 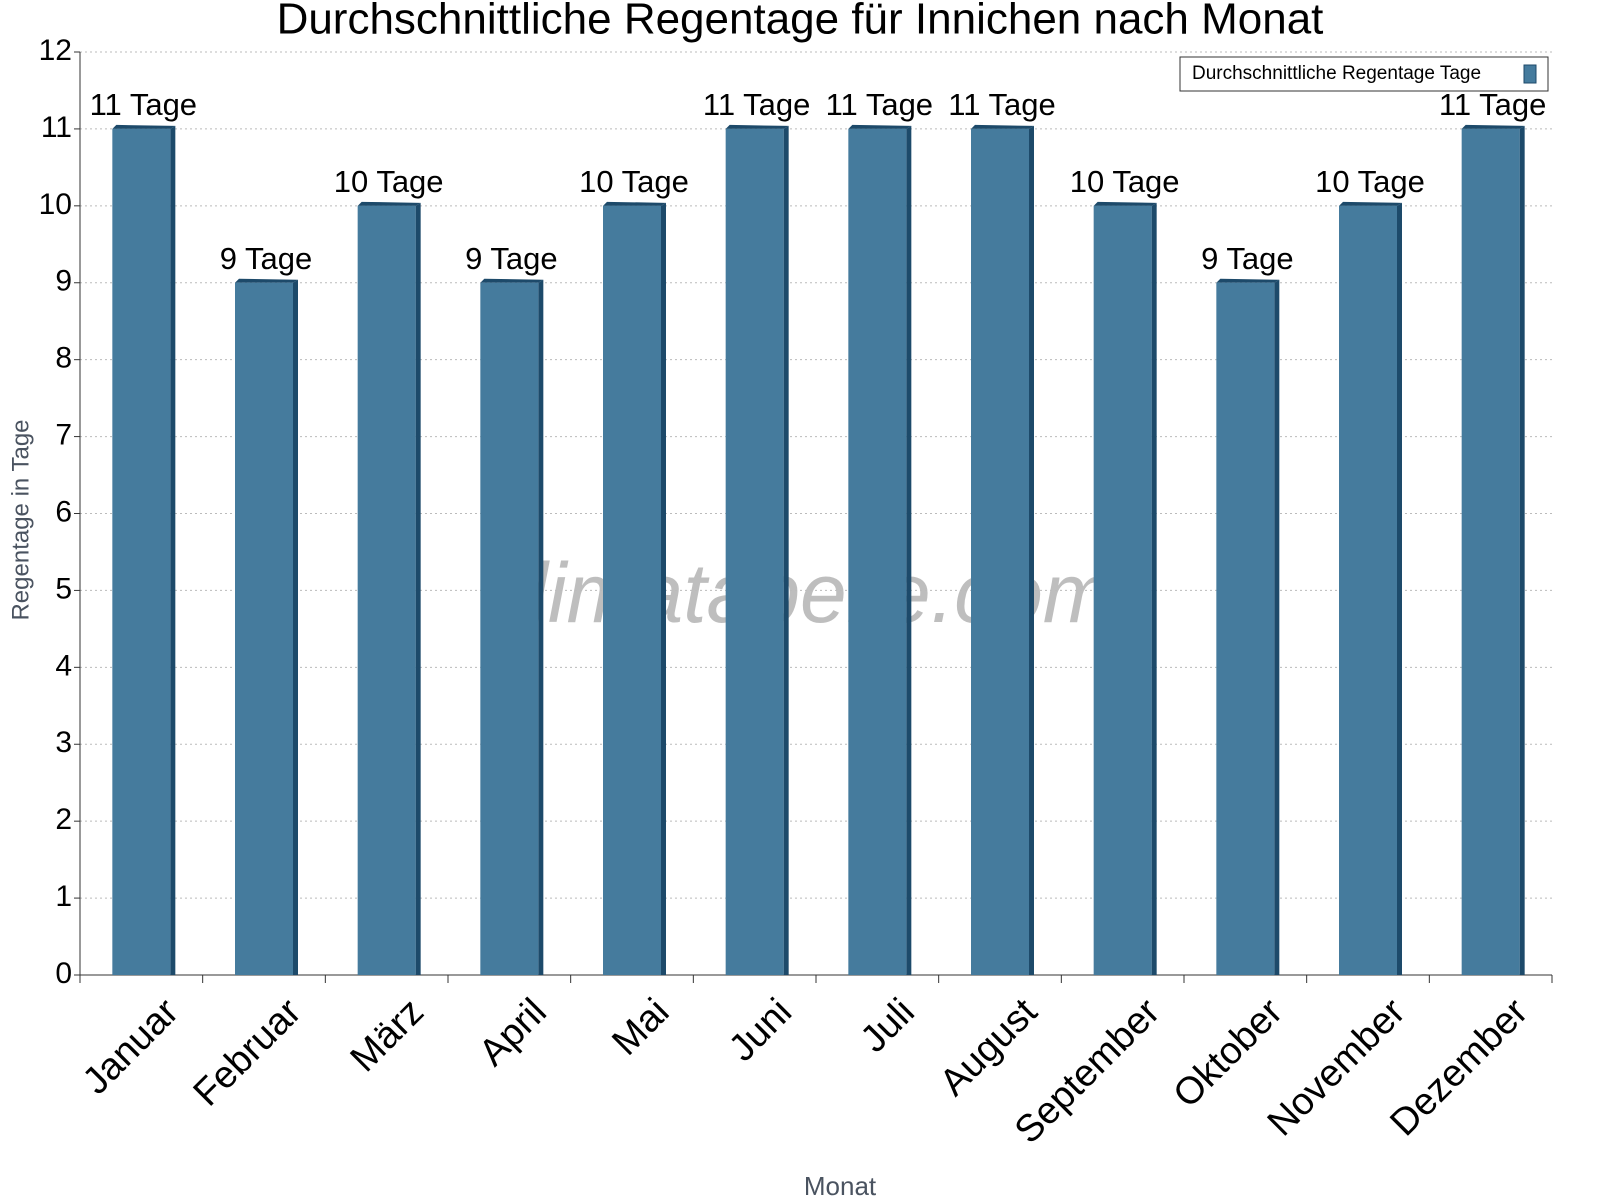 What do you see at coordinates (63, 742) in the screenshot?
I see `y-tick-label: 3` at bounding box center [63, 742].